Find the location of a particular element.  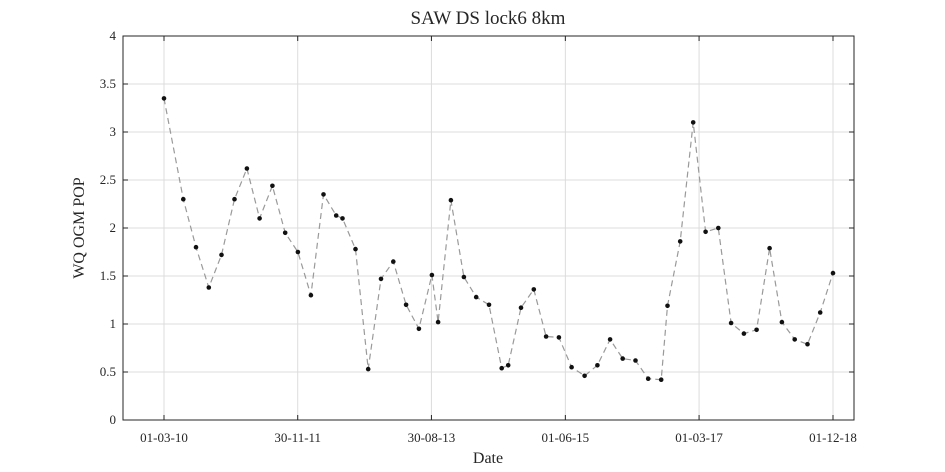

x-tick-label: 01-06-15 is located at coordinates (566, 437).